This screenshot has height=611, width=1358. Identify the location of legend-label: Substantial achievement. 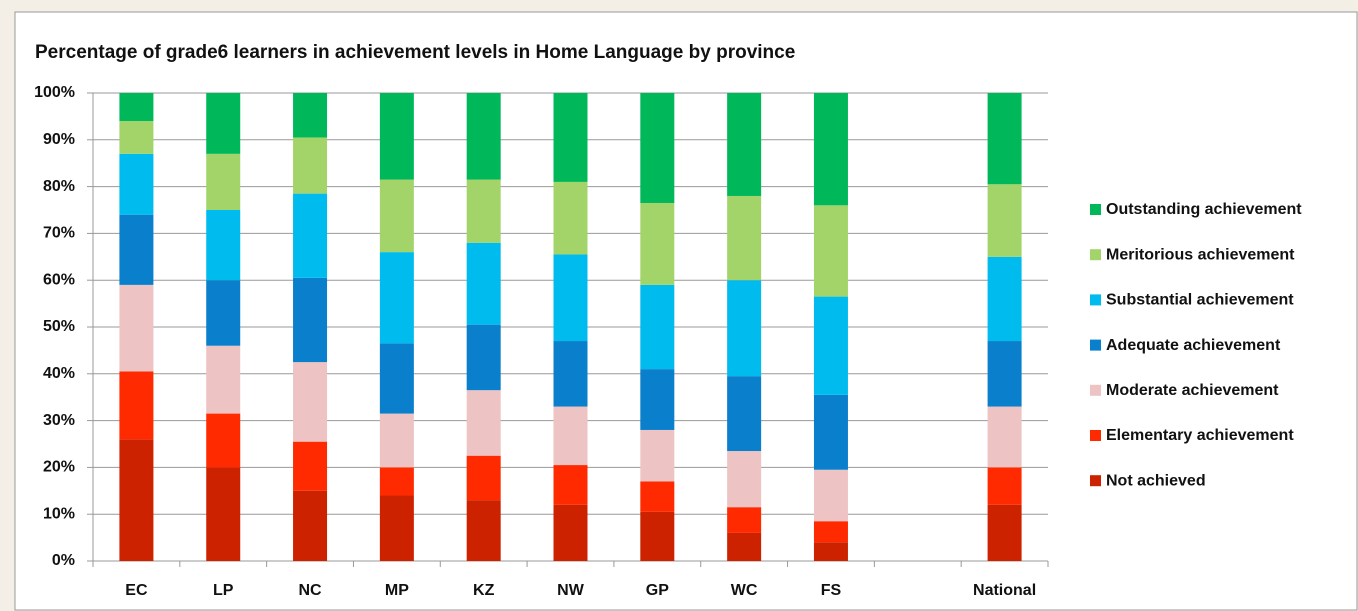
(1200, 300).